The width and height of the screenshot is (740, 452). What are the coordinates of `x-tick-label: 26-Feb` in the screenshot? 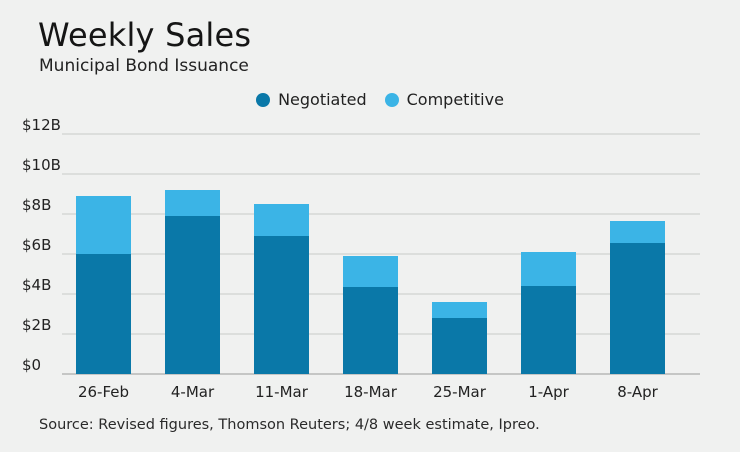 It's located at (103, 392).